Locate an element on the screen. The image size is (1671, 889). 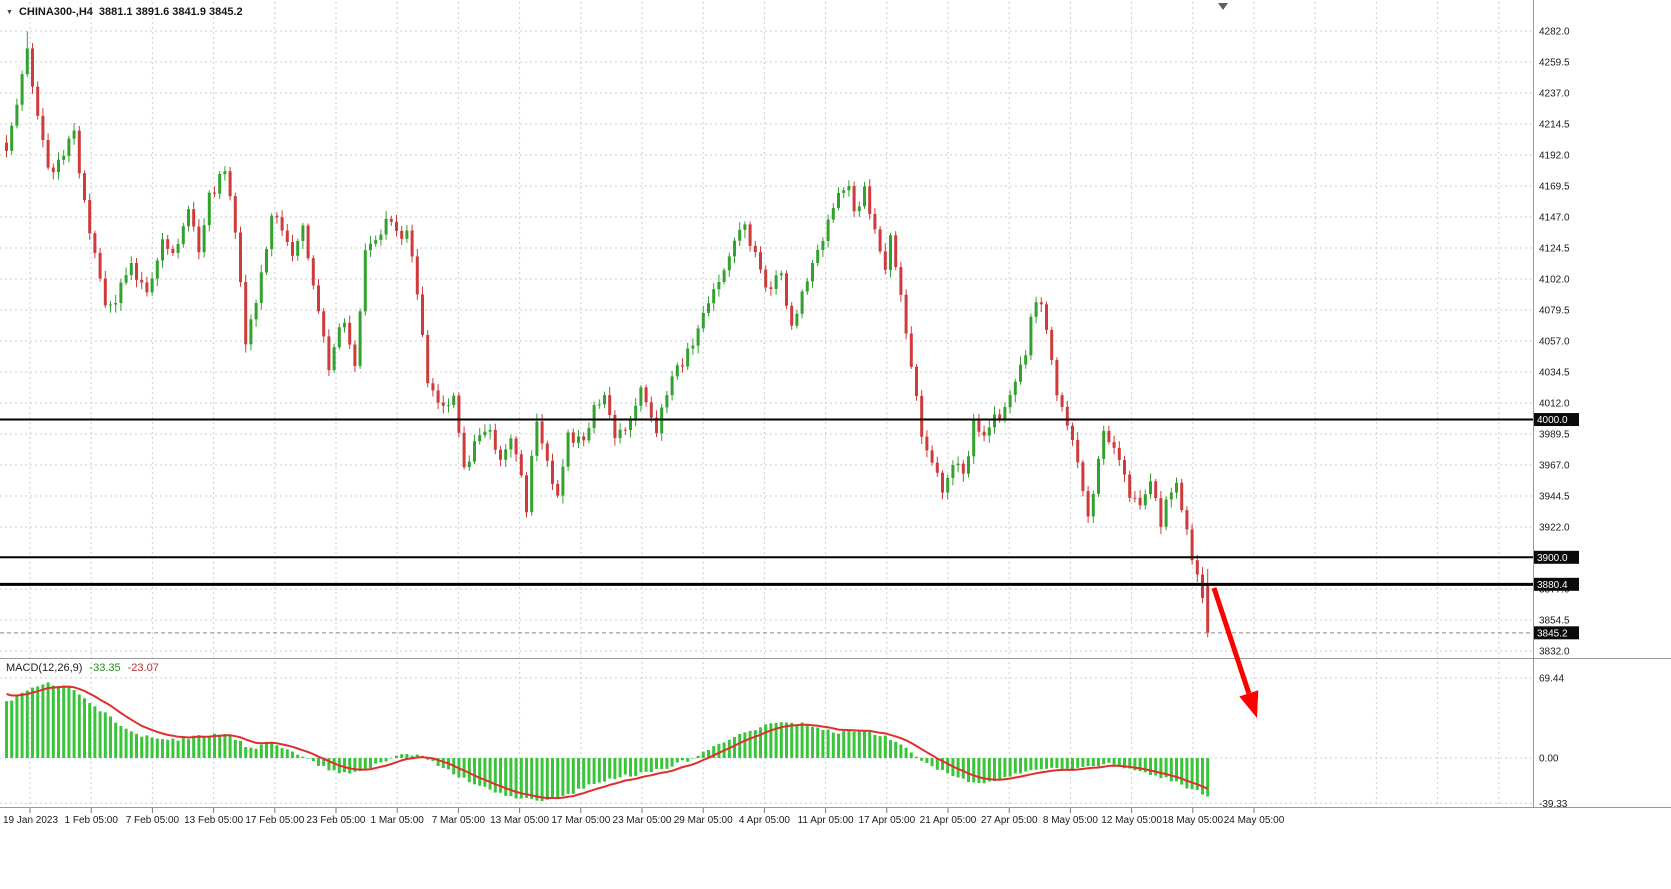
svg-text: 69.44 is located at coordinates (1551, 679).